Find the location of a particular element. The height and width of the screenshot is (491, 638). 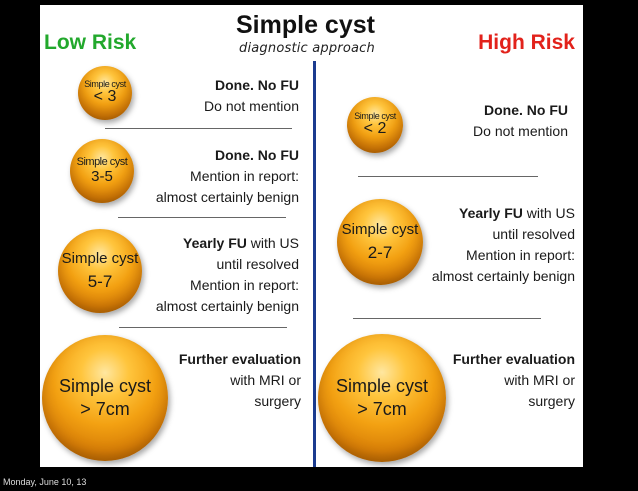

recommendation-low-1: Done. No FU Do not mention is located at coordinates (251, 96).